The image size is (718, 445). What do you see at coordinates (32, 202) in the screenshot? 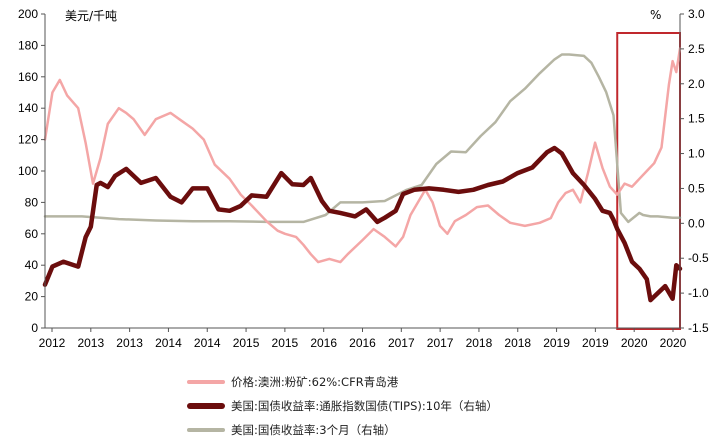
I see `left-tick-label: 80` at bounding box center [32, 202].